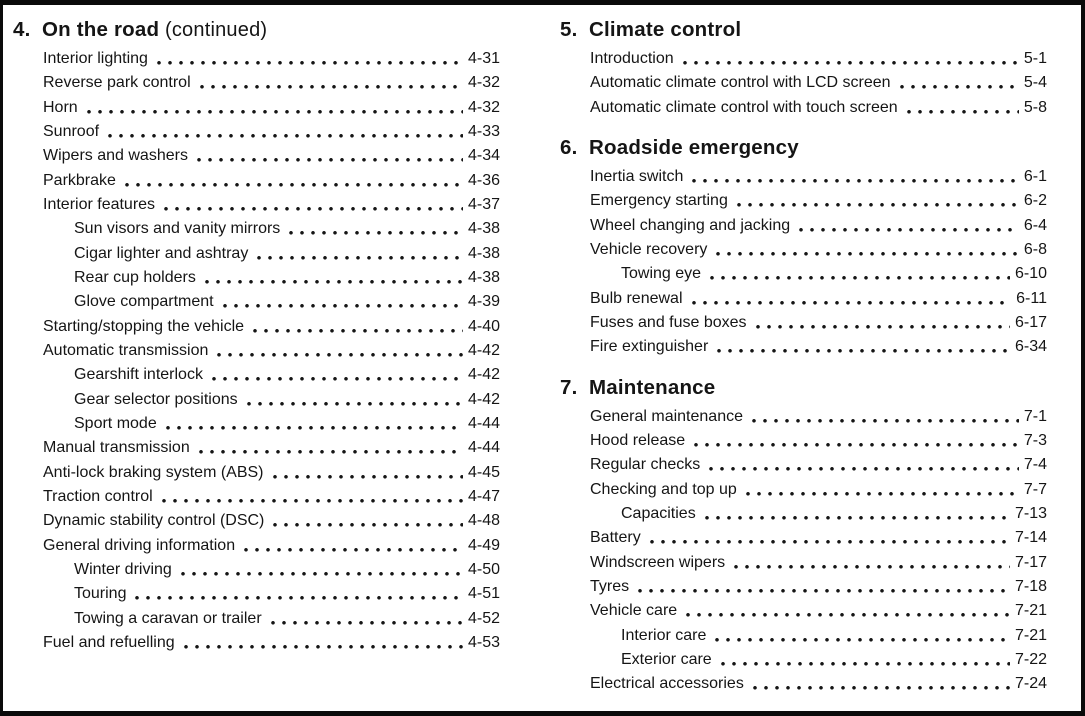 Image resolution: width=1085 pixels, height=716 pixels. I want to click on toc-entry-label: Reverse park control, so click(117, 83).